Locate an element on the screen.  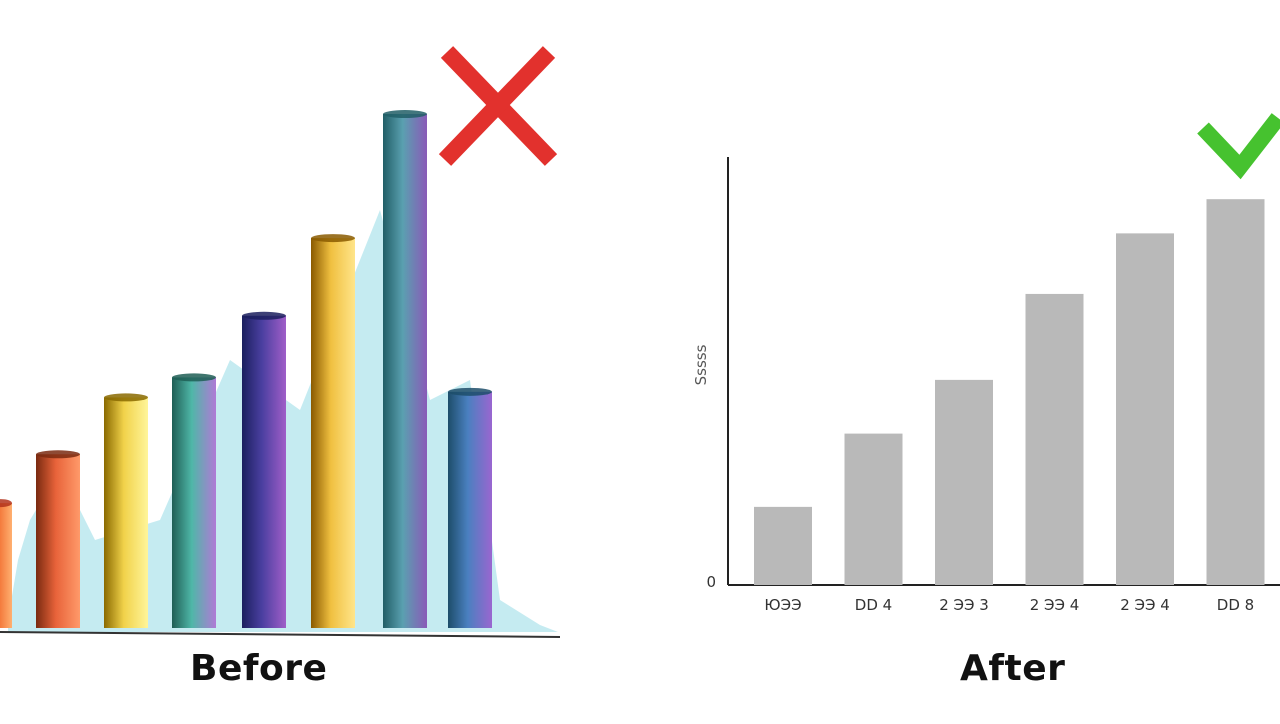
after-x-tick-label-2: DD 4 is located at coordinates (873, 605).